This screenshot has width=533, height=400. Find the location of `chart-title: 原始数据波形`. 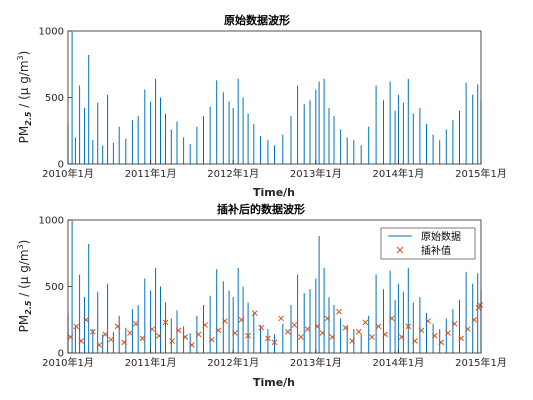

chart-title: 原始数据波形 is located at coordinates (257, 20).